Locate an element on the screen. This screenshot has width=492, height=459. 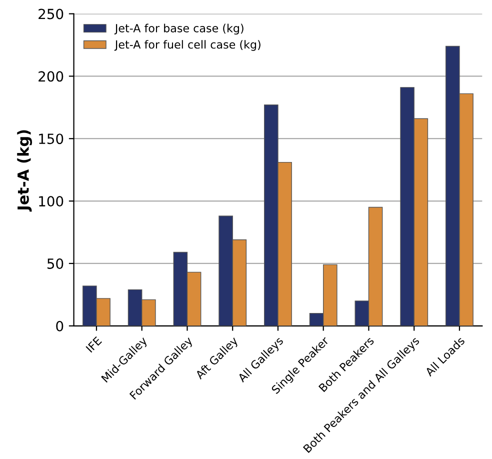
y-tick-label: 250 is located at coordinates (51, 14).